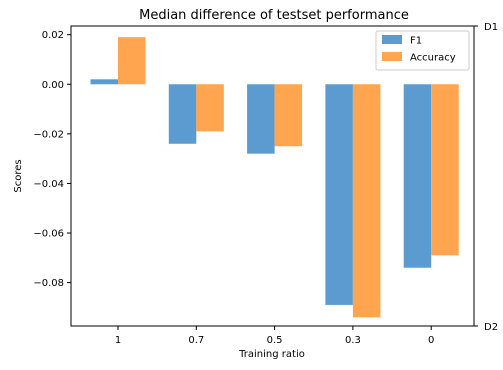  Describe the element at coordinates (48, 283) in the screenshot. I see `y-tick-label: −0.08` at that location.